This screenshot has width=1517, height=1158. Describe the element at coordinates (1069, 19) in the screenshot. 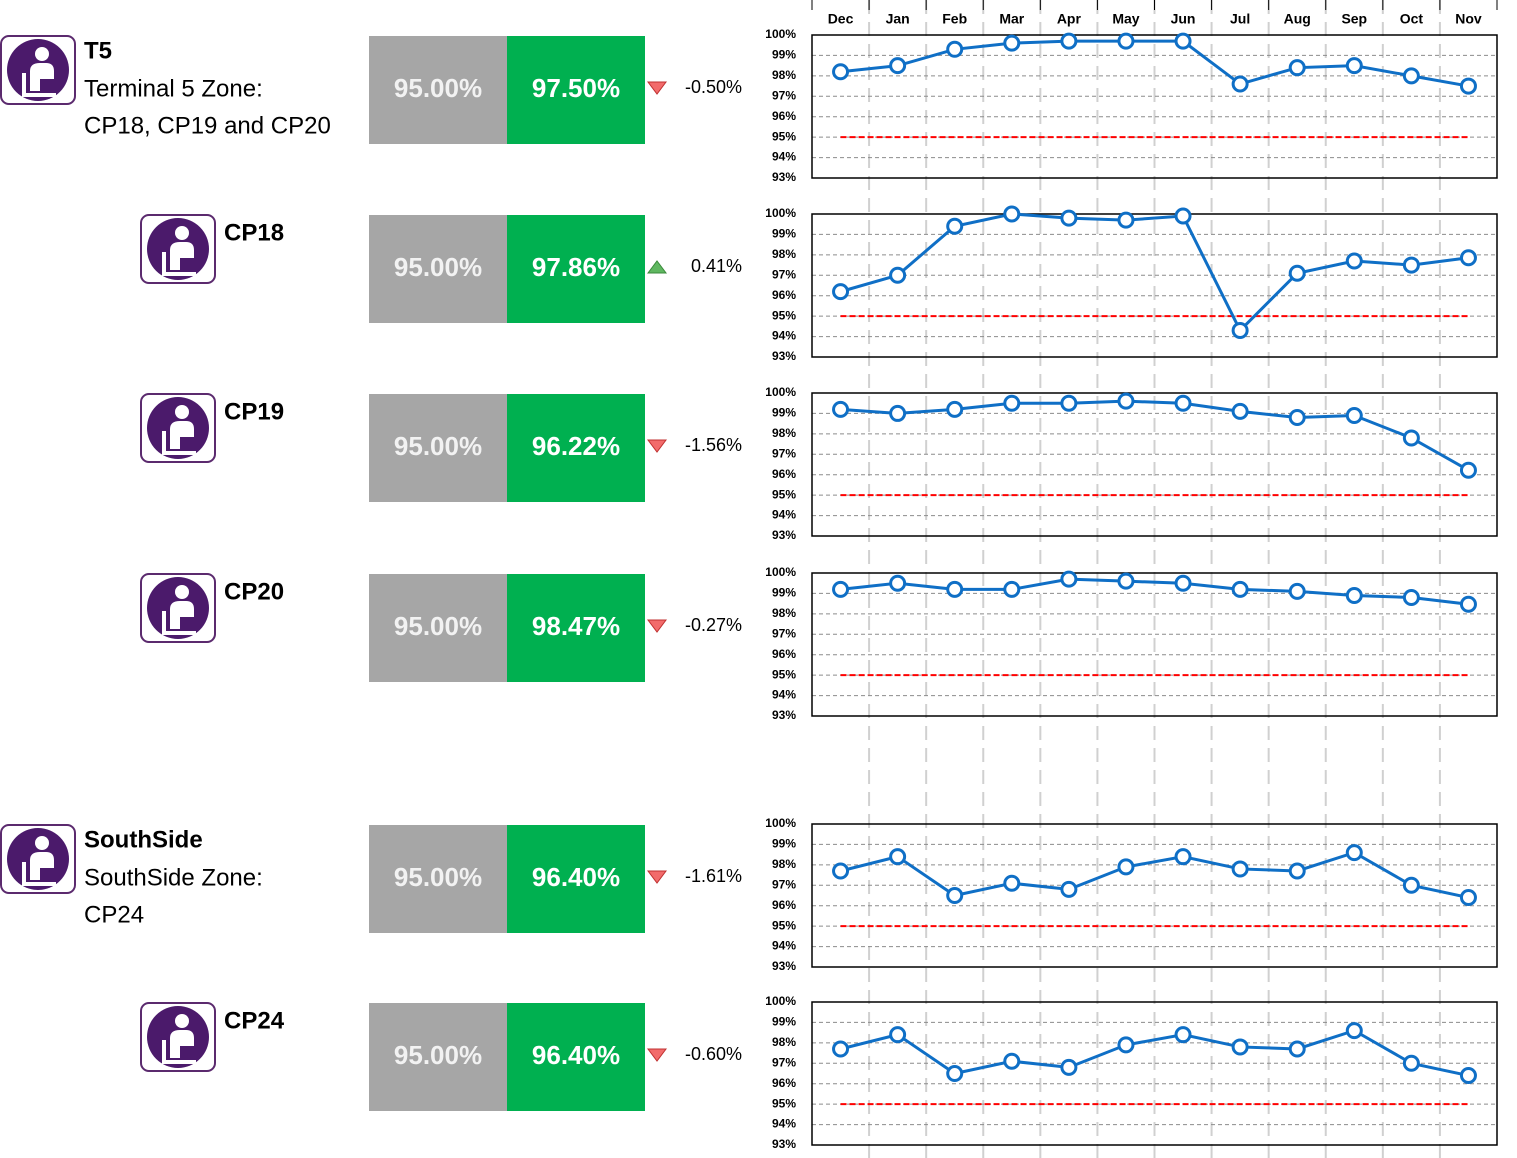

I see `month-label: Apr` at that location.